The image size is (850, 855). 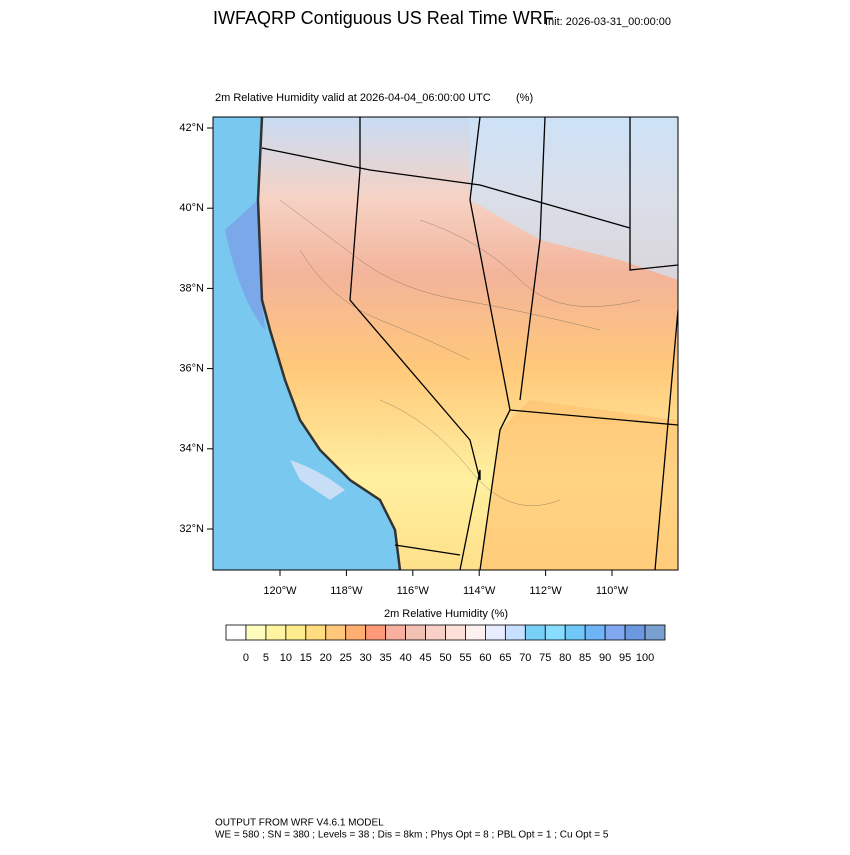 What do you see at coordinates (191, 529) in the screenshot?
I see `lat-label: 32°N` at bounding box center [191, 529].